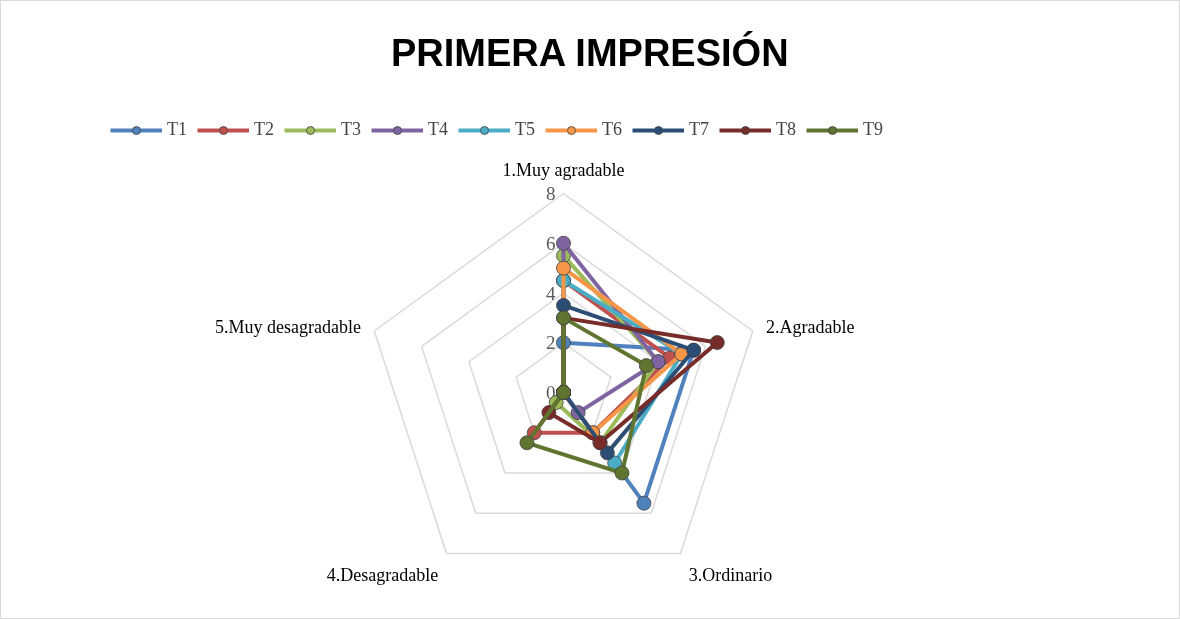 This screenshot has height=619, width=1180. What do you see at coordinates (287, 326) in the screenshot?
I see `spoke-label: 5.Muy desagradable` at bounding box center [287, 326].